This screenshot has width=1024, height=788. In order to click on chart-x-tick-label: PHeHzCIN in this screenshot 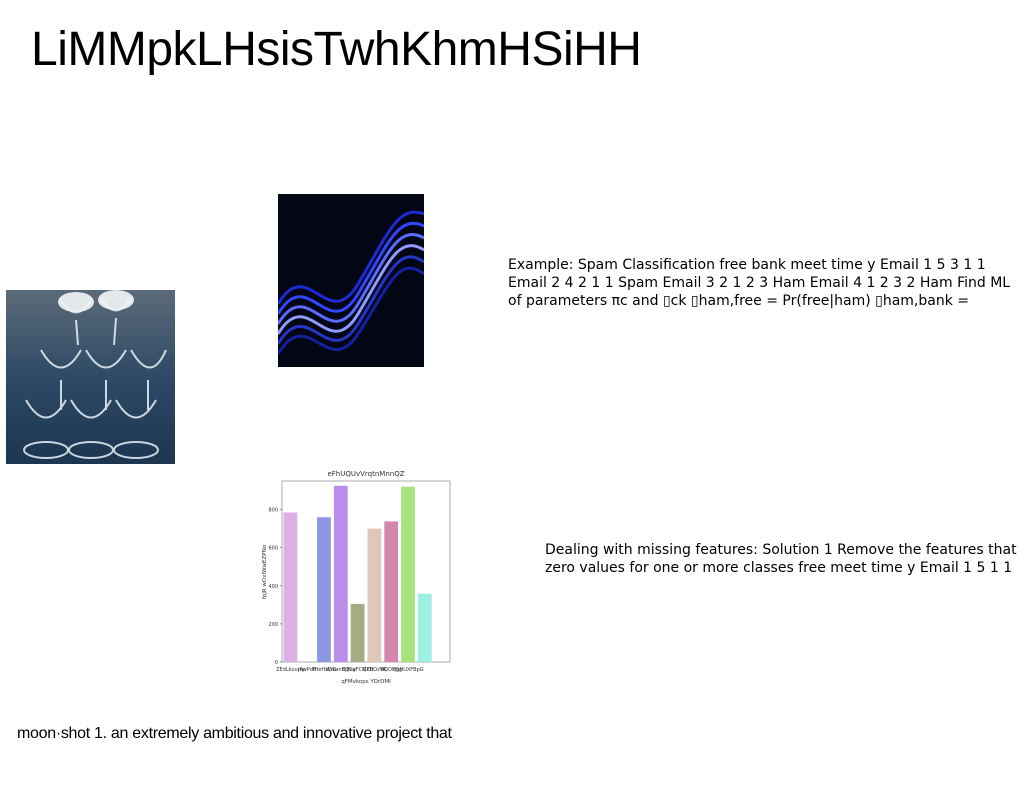, I will do `click(324, 670)`.